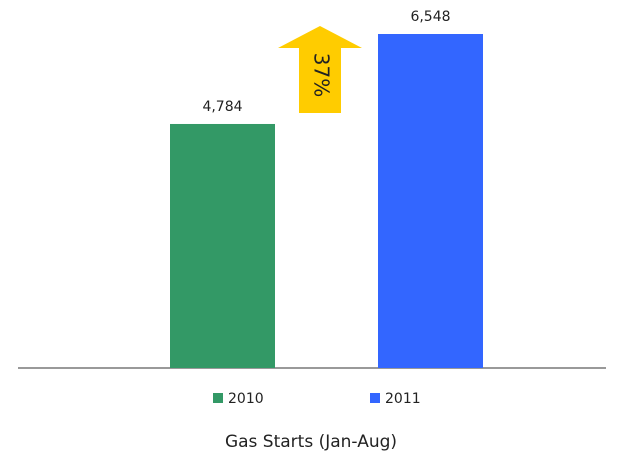 This screenshot has width=622, height=458. What do you see at coordinates (322, 75) in the screenshot?
I see `annotation: 37%` at bounding box center [322, 75].